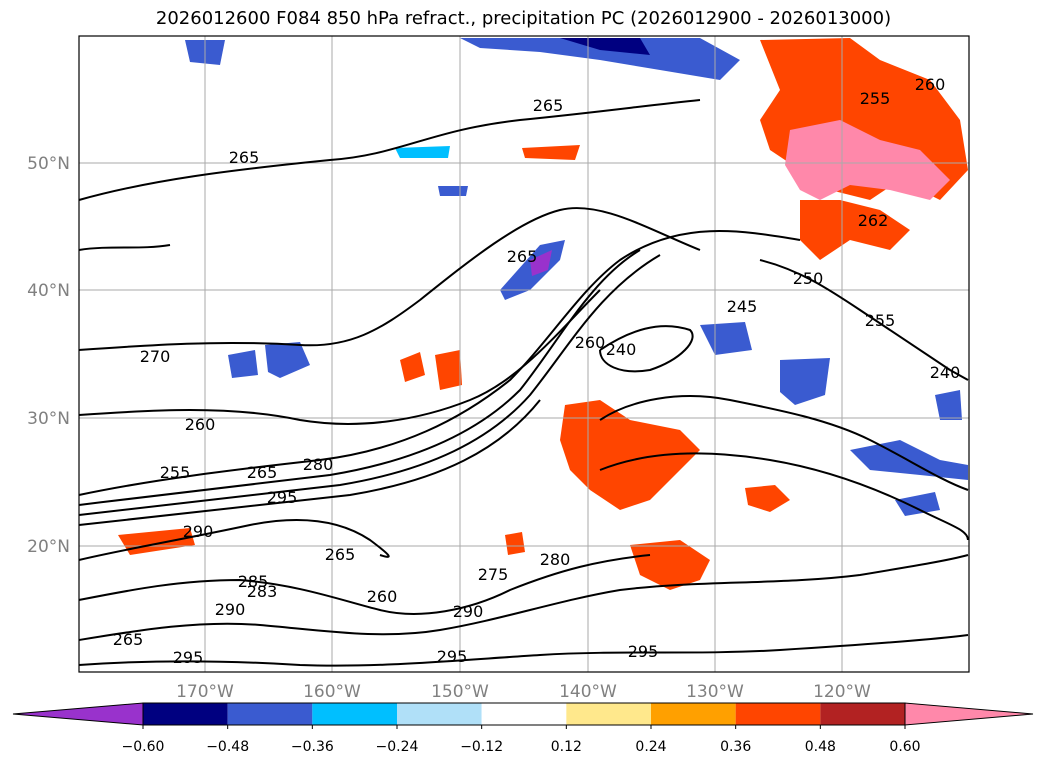  I want to click on contour-label: 283, so click(262, 591).